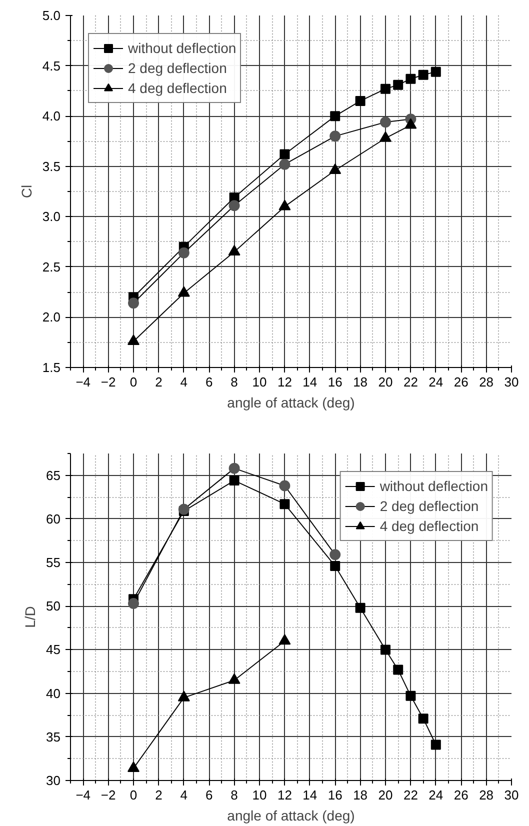 Image resolution: width=529 pixels, height=826 pixels. Describe the element at coordinates (51, 116) in the screenshot. I see `y-tick-label: 4.0` at that location.